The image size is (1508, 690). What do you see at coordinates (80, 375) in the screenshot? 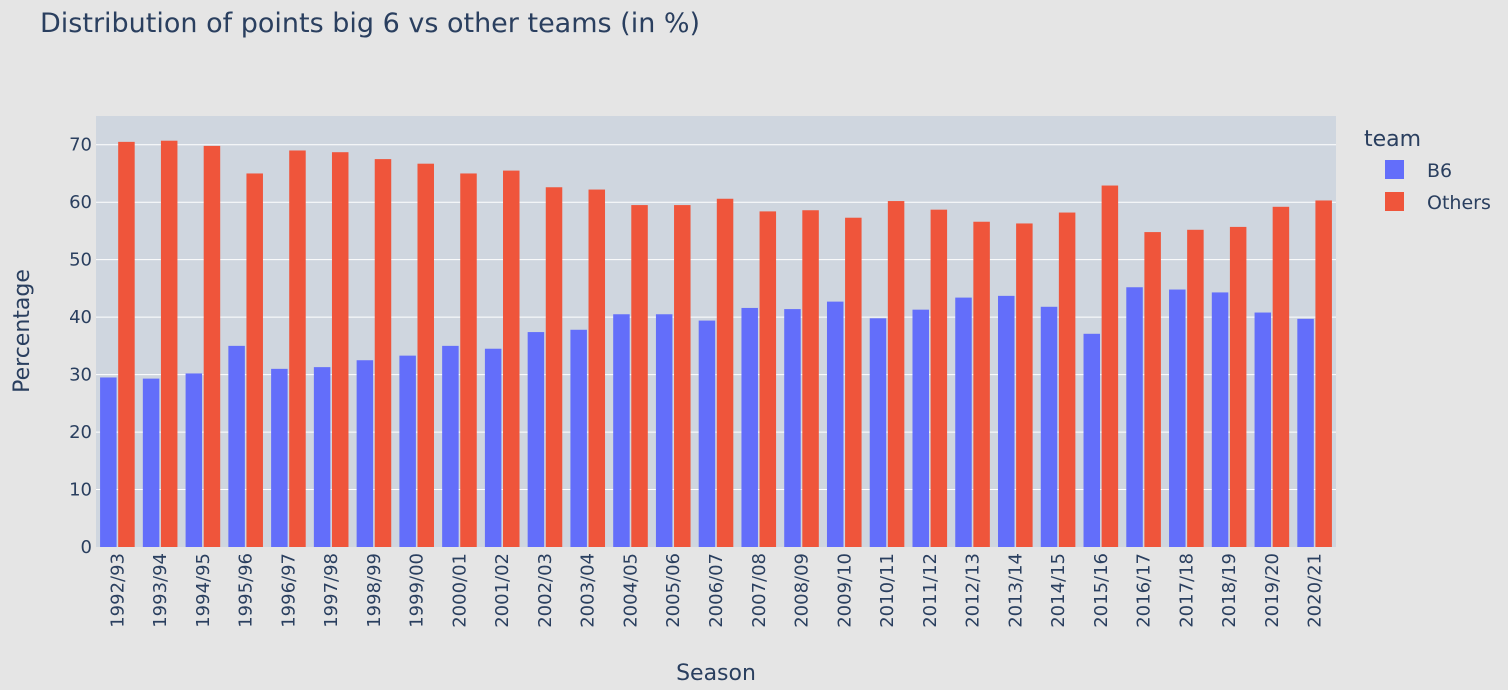
I see `y-tick-label: 30` at bounding box center [80, 375].